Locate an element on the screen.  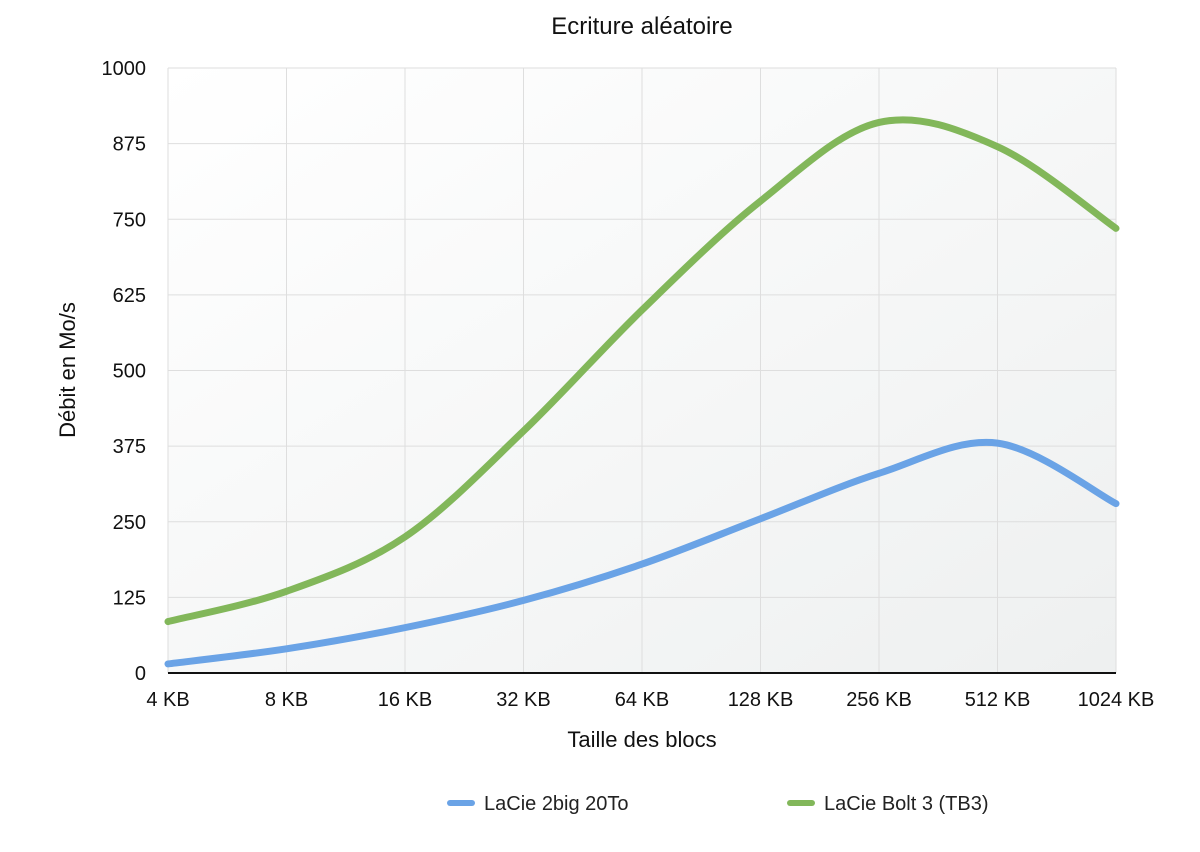
x-tick-label: 4 KB is located at coordinates (167, 700).